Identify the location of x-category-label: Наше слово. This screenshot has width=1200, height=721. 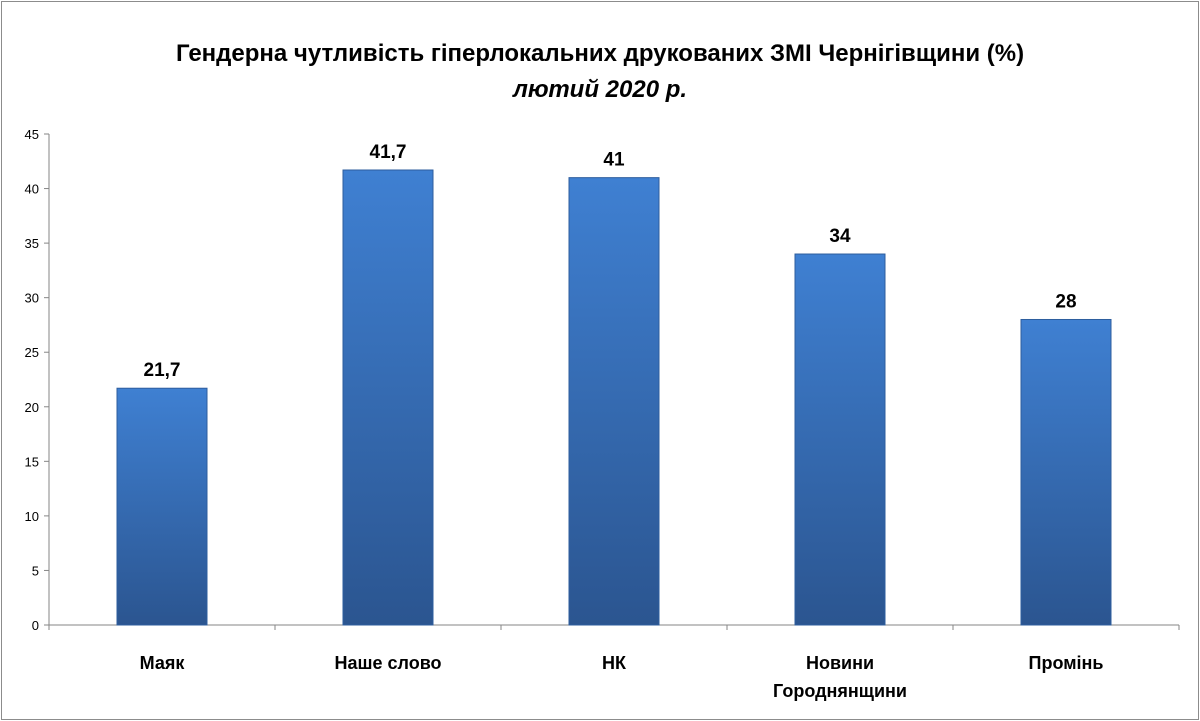
(387, 663).